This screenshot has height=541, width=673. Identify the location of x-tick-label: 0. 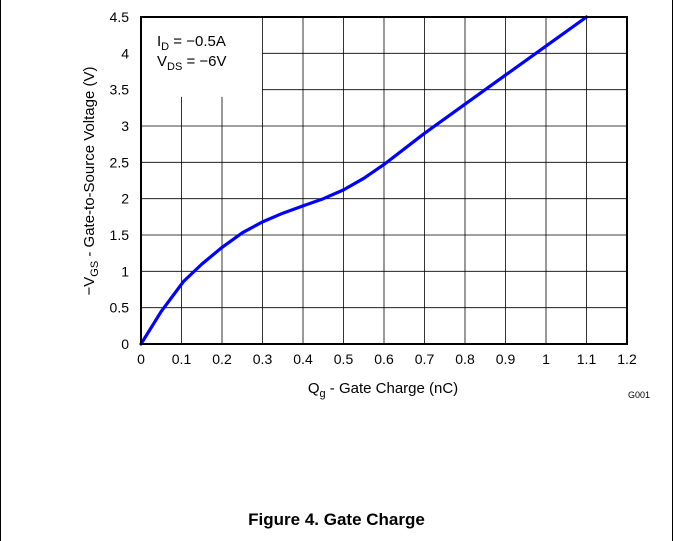
(141, 359).